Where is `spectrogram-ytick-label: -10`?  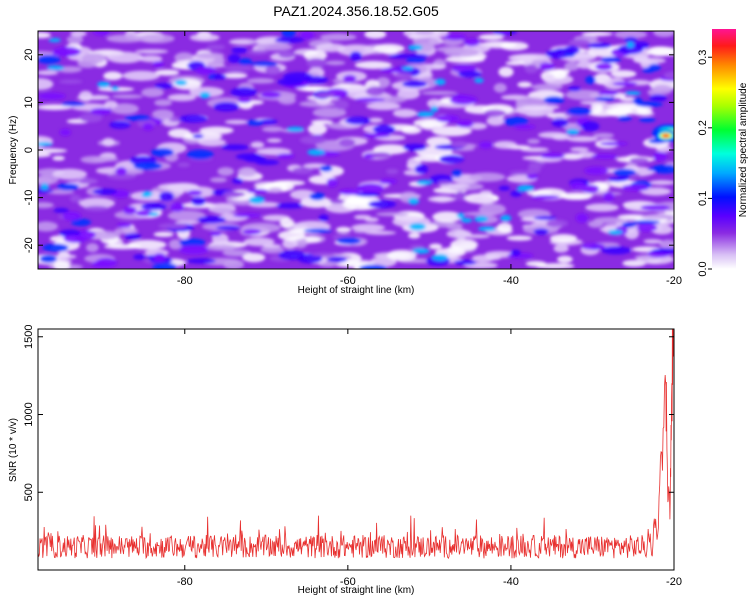 spectrogram-ytick-label: -10 is located at coordinates (29, 198).